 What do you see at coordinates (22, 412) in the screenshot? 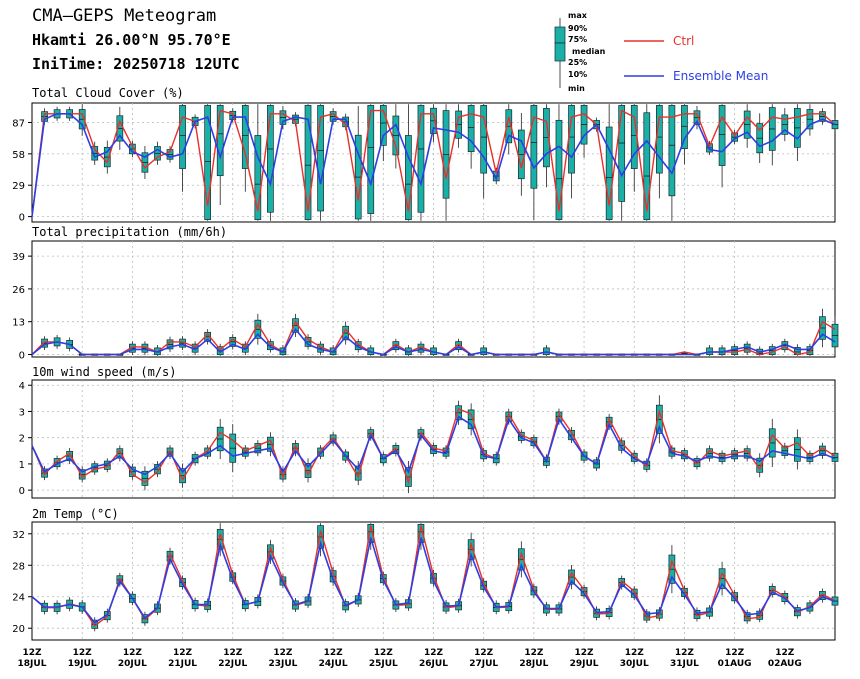
I see `y-tick-label: 3` at bounding box center [22, 412].